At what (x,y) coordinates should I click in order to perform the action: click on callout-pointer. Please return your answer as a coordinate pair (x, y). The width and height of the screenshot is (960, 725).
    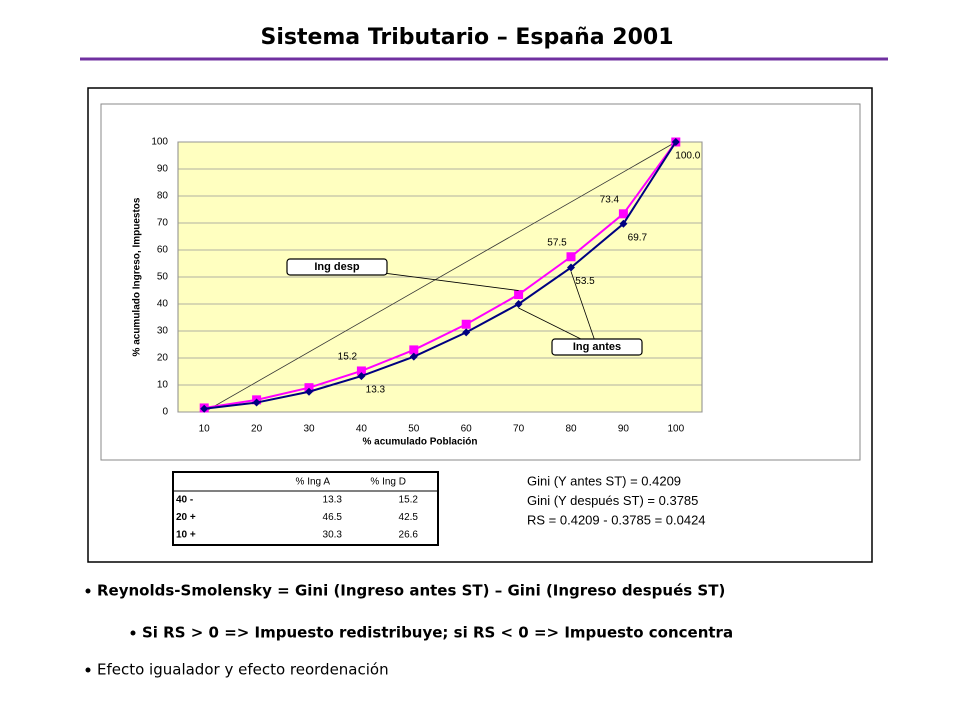
    Looking at the image, I should click on (584, 309).